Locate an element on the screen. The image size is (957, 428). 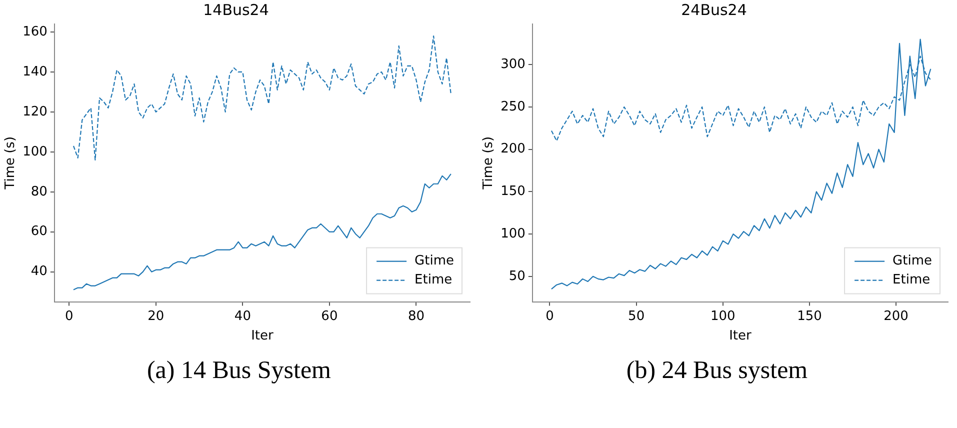
x-tick-label: 40 is located at coordinates (242, 316).